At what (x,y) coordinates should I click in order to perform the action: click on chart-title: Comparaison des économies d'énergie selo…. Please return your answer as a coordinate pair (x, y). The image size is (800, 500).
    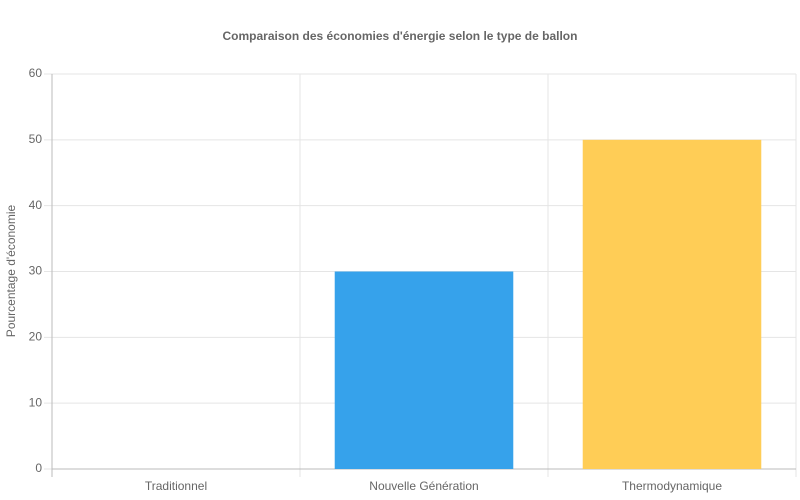
    Looking at the image, I should click on (400, 36).